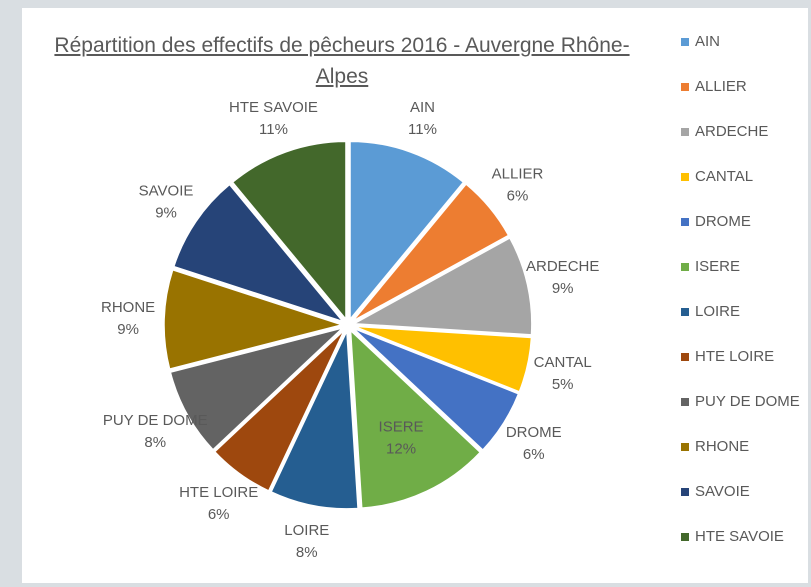  Describe the element at coordinates (166, 190) in the screenshot. I see `data-label-name: SAVOIE` at that location.